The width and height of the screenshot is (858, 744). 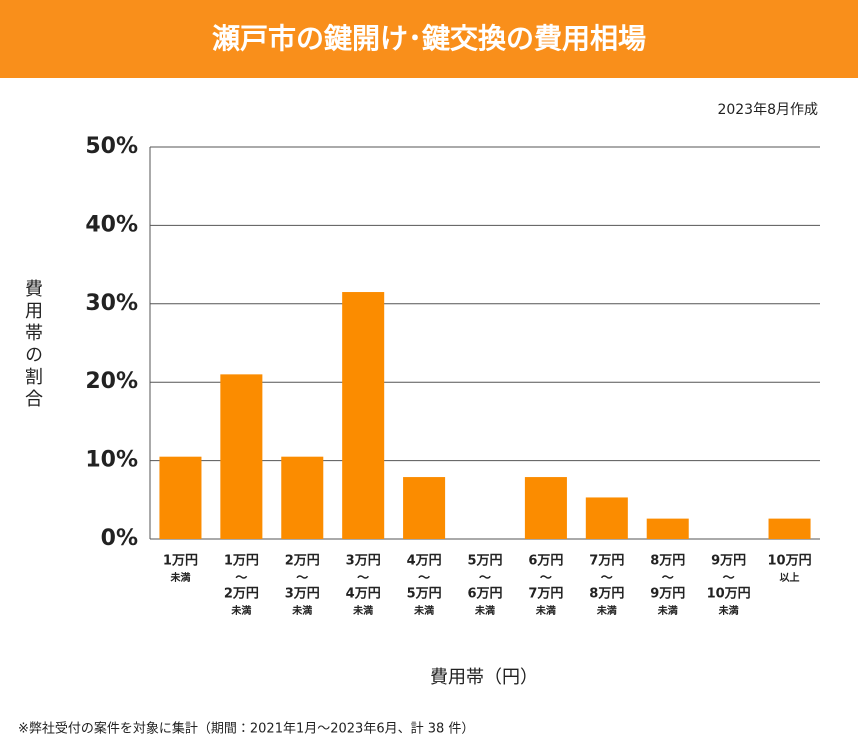 I want to click on y-tick-label: 40%, so click(x=111, y=224).